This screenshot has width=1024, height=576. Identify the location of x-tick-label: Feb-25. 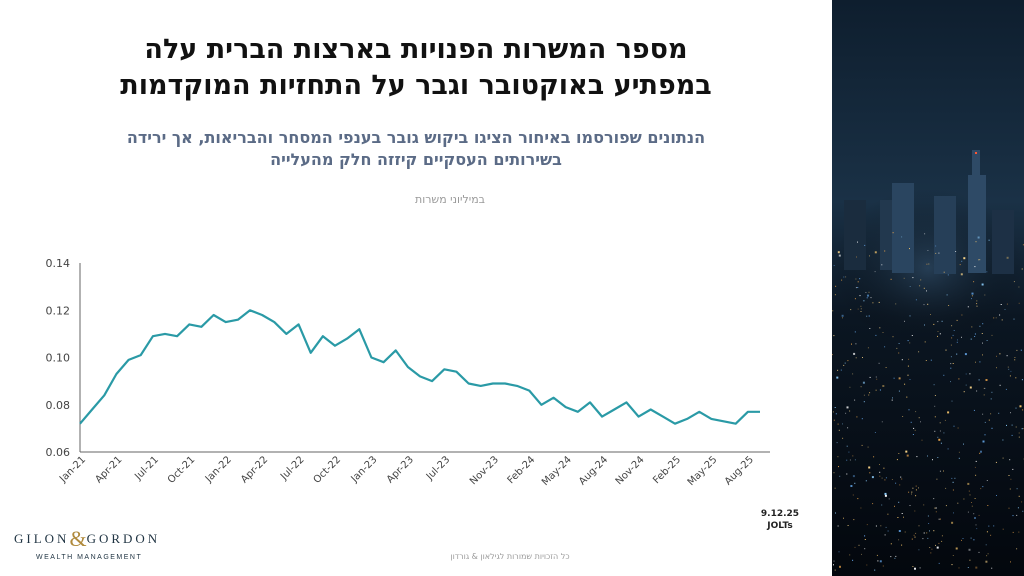
(667, 470).